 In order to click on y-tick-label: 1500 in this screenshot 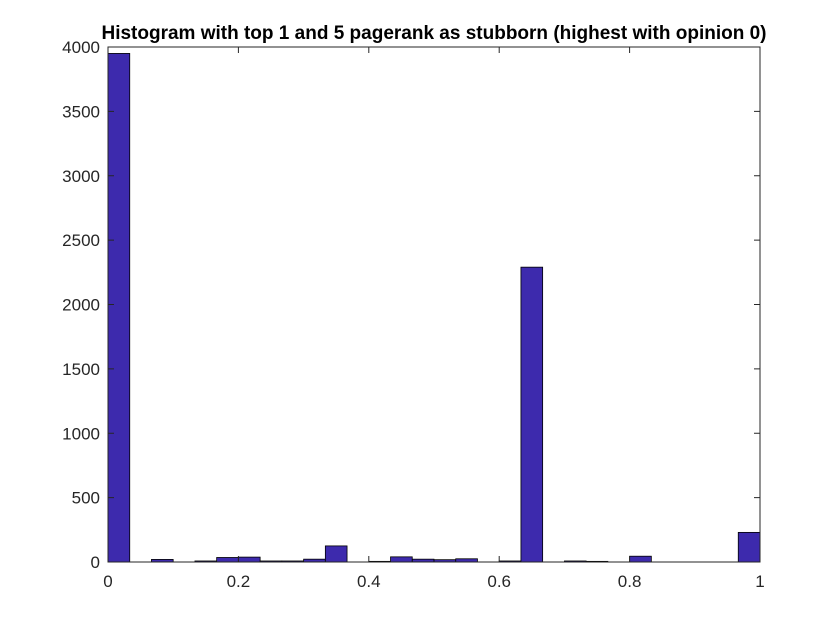, I will do `click(81, 369)`.